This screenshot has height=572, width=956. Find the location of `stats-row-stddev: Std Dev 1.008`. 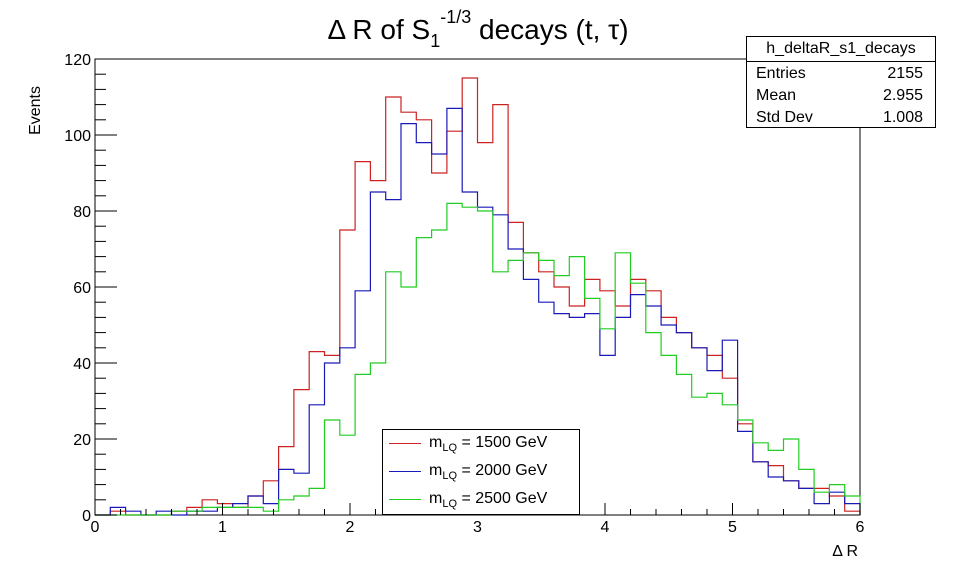

stats-row-stddev: Std Dev 1.008 is located at coordinates (841, 117).